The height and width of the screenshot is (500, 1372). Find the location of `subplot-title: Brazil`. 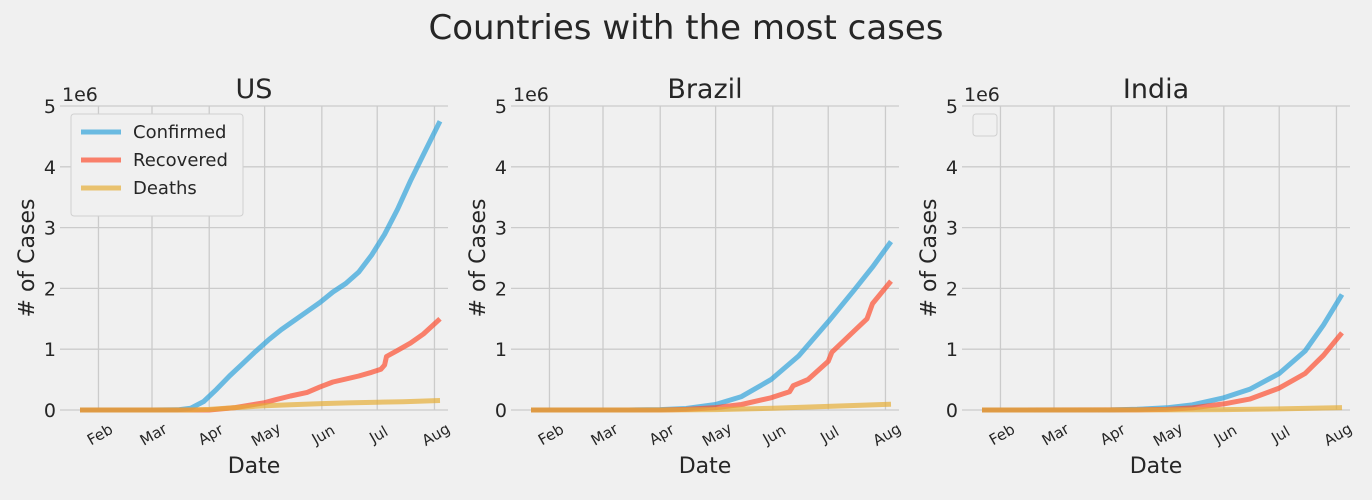

subplot-title: Brazil is located at coordinates (704, 89).